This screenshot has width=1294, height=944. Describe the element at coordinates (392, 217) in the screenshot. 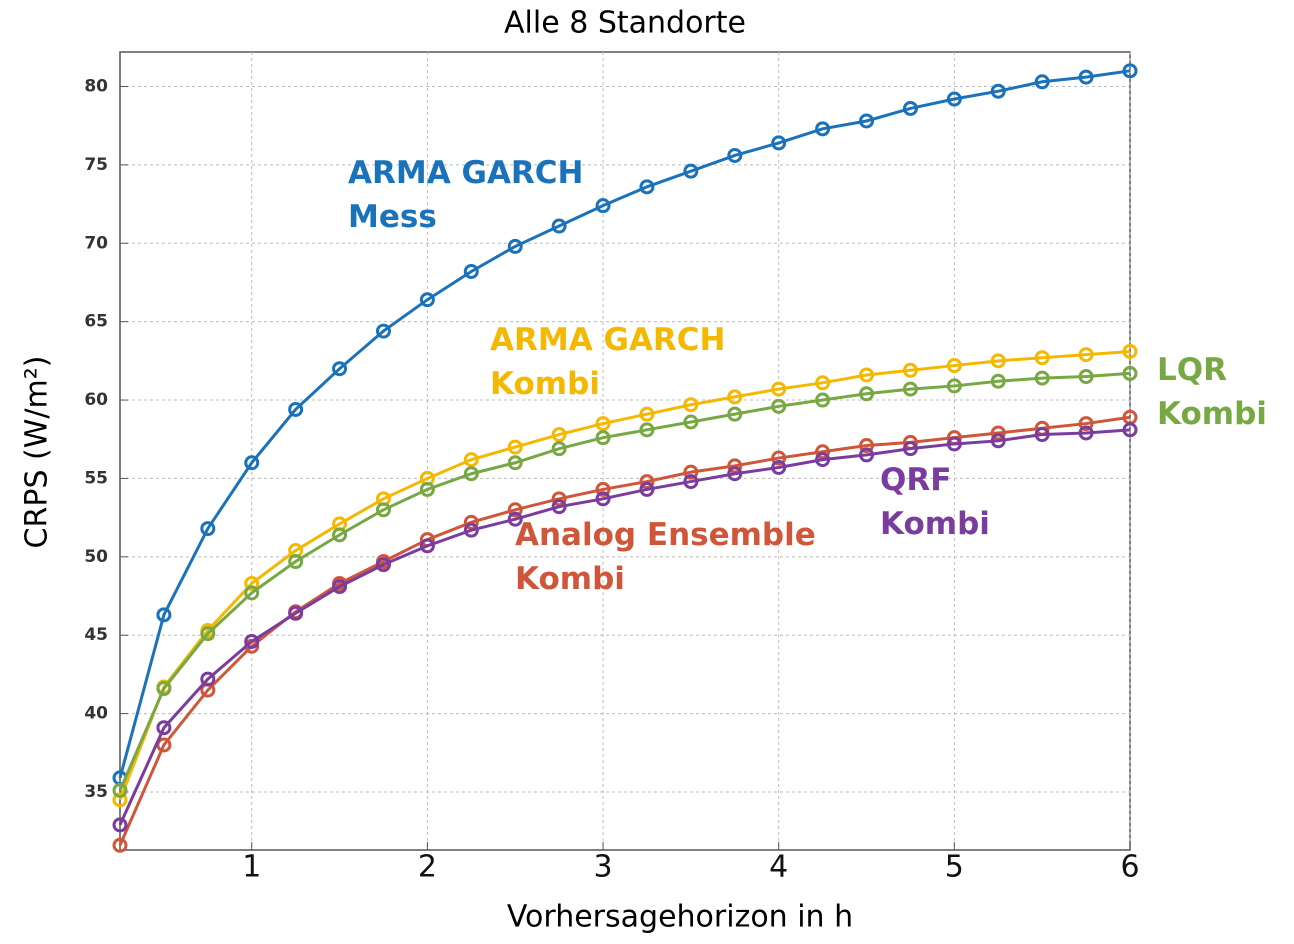

I see `series-label: Mess` at that location.